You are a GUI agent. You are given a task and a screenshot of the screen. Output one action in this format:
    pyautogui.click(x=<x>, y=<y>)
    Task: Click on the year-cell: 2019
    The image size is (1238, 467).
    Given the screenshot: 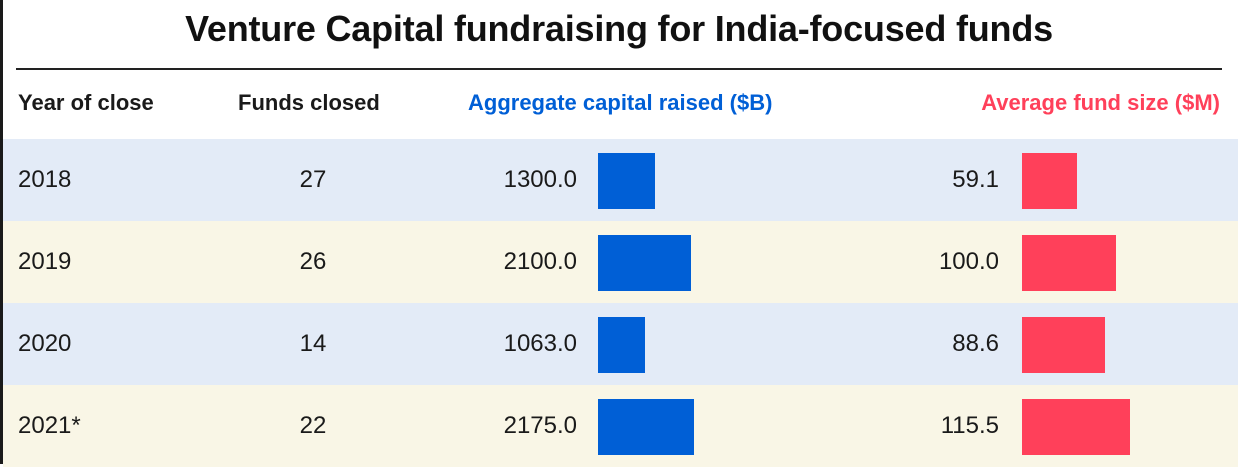 What is the action you would take?
    pyautogui.click(x=45, y=261)
    